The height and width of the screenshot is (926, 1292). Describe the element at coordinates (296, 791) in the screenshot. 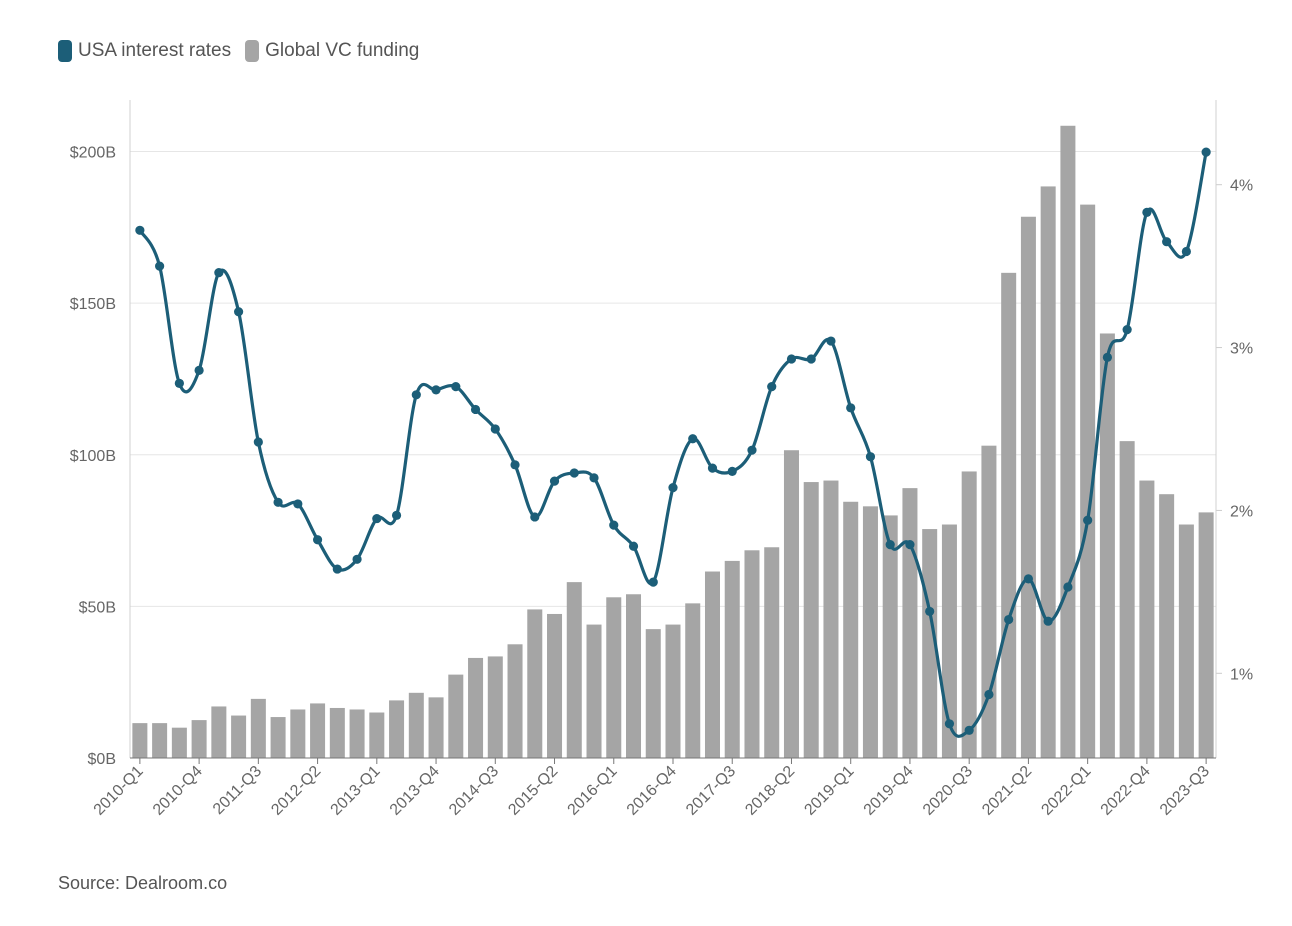

I see `x-tick-label: 2012-Q2` at that location.